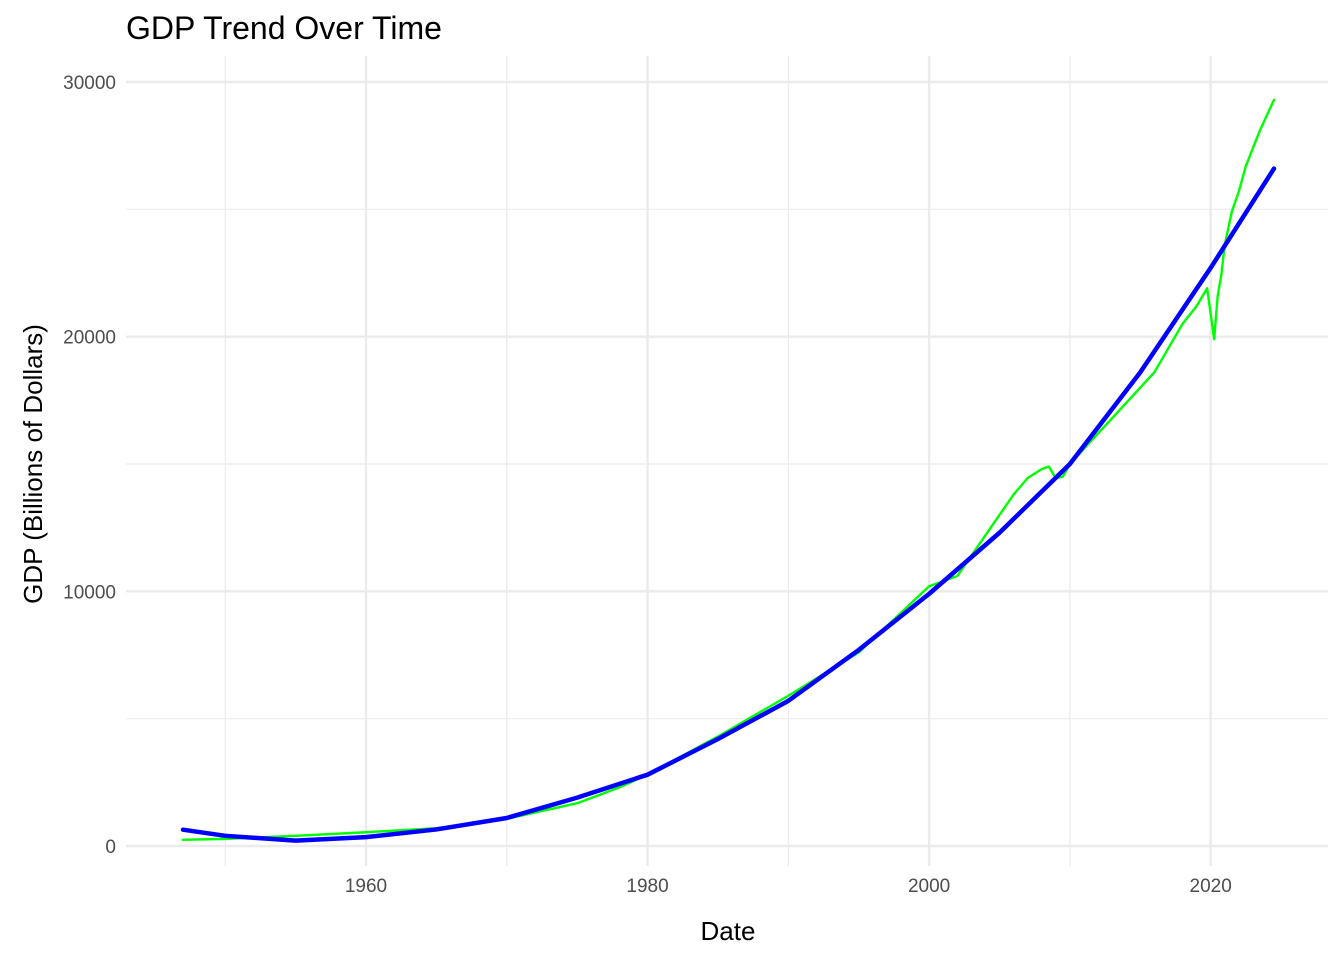 The height and width of the screenshot is (960, 1344). I want to click on x-tick-label: 1960, so click(366, 886).